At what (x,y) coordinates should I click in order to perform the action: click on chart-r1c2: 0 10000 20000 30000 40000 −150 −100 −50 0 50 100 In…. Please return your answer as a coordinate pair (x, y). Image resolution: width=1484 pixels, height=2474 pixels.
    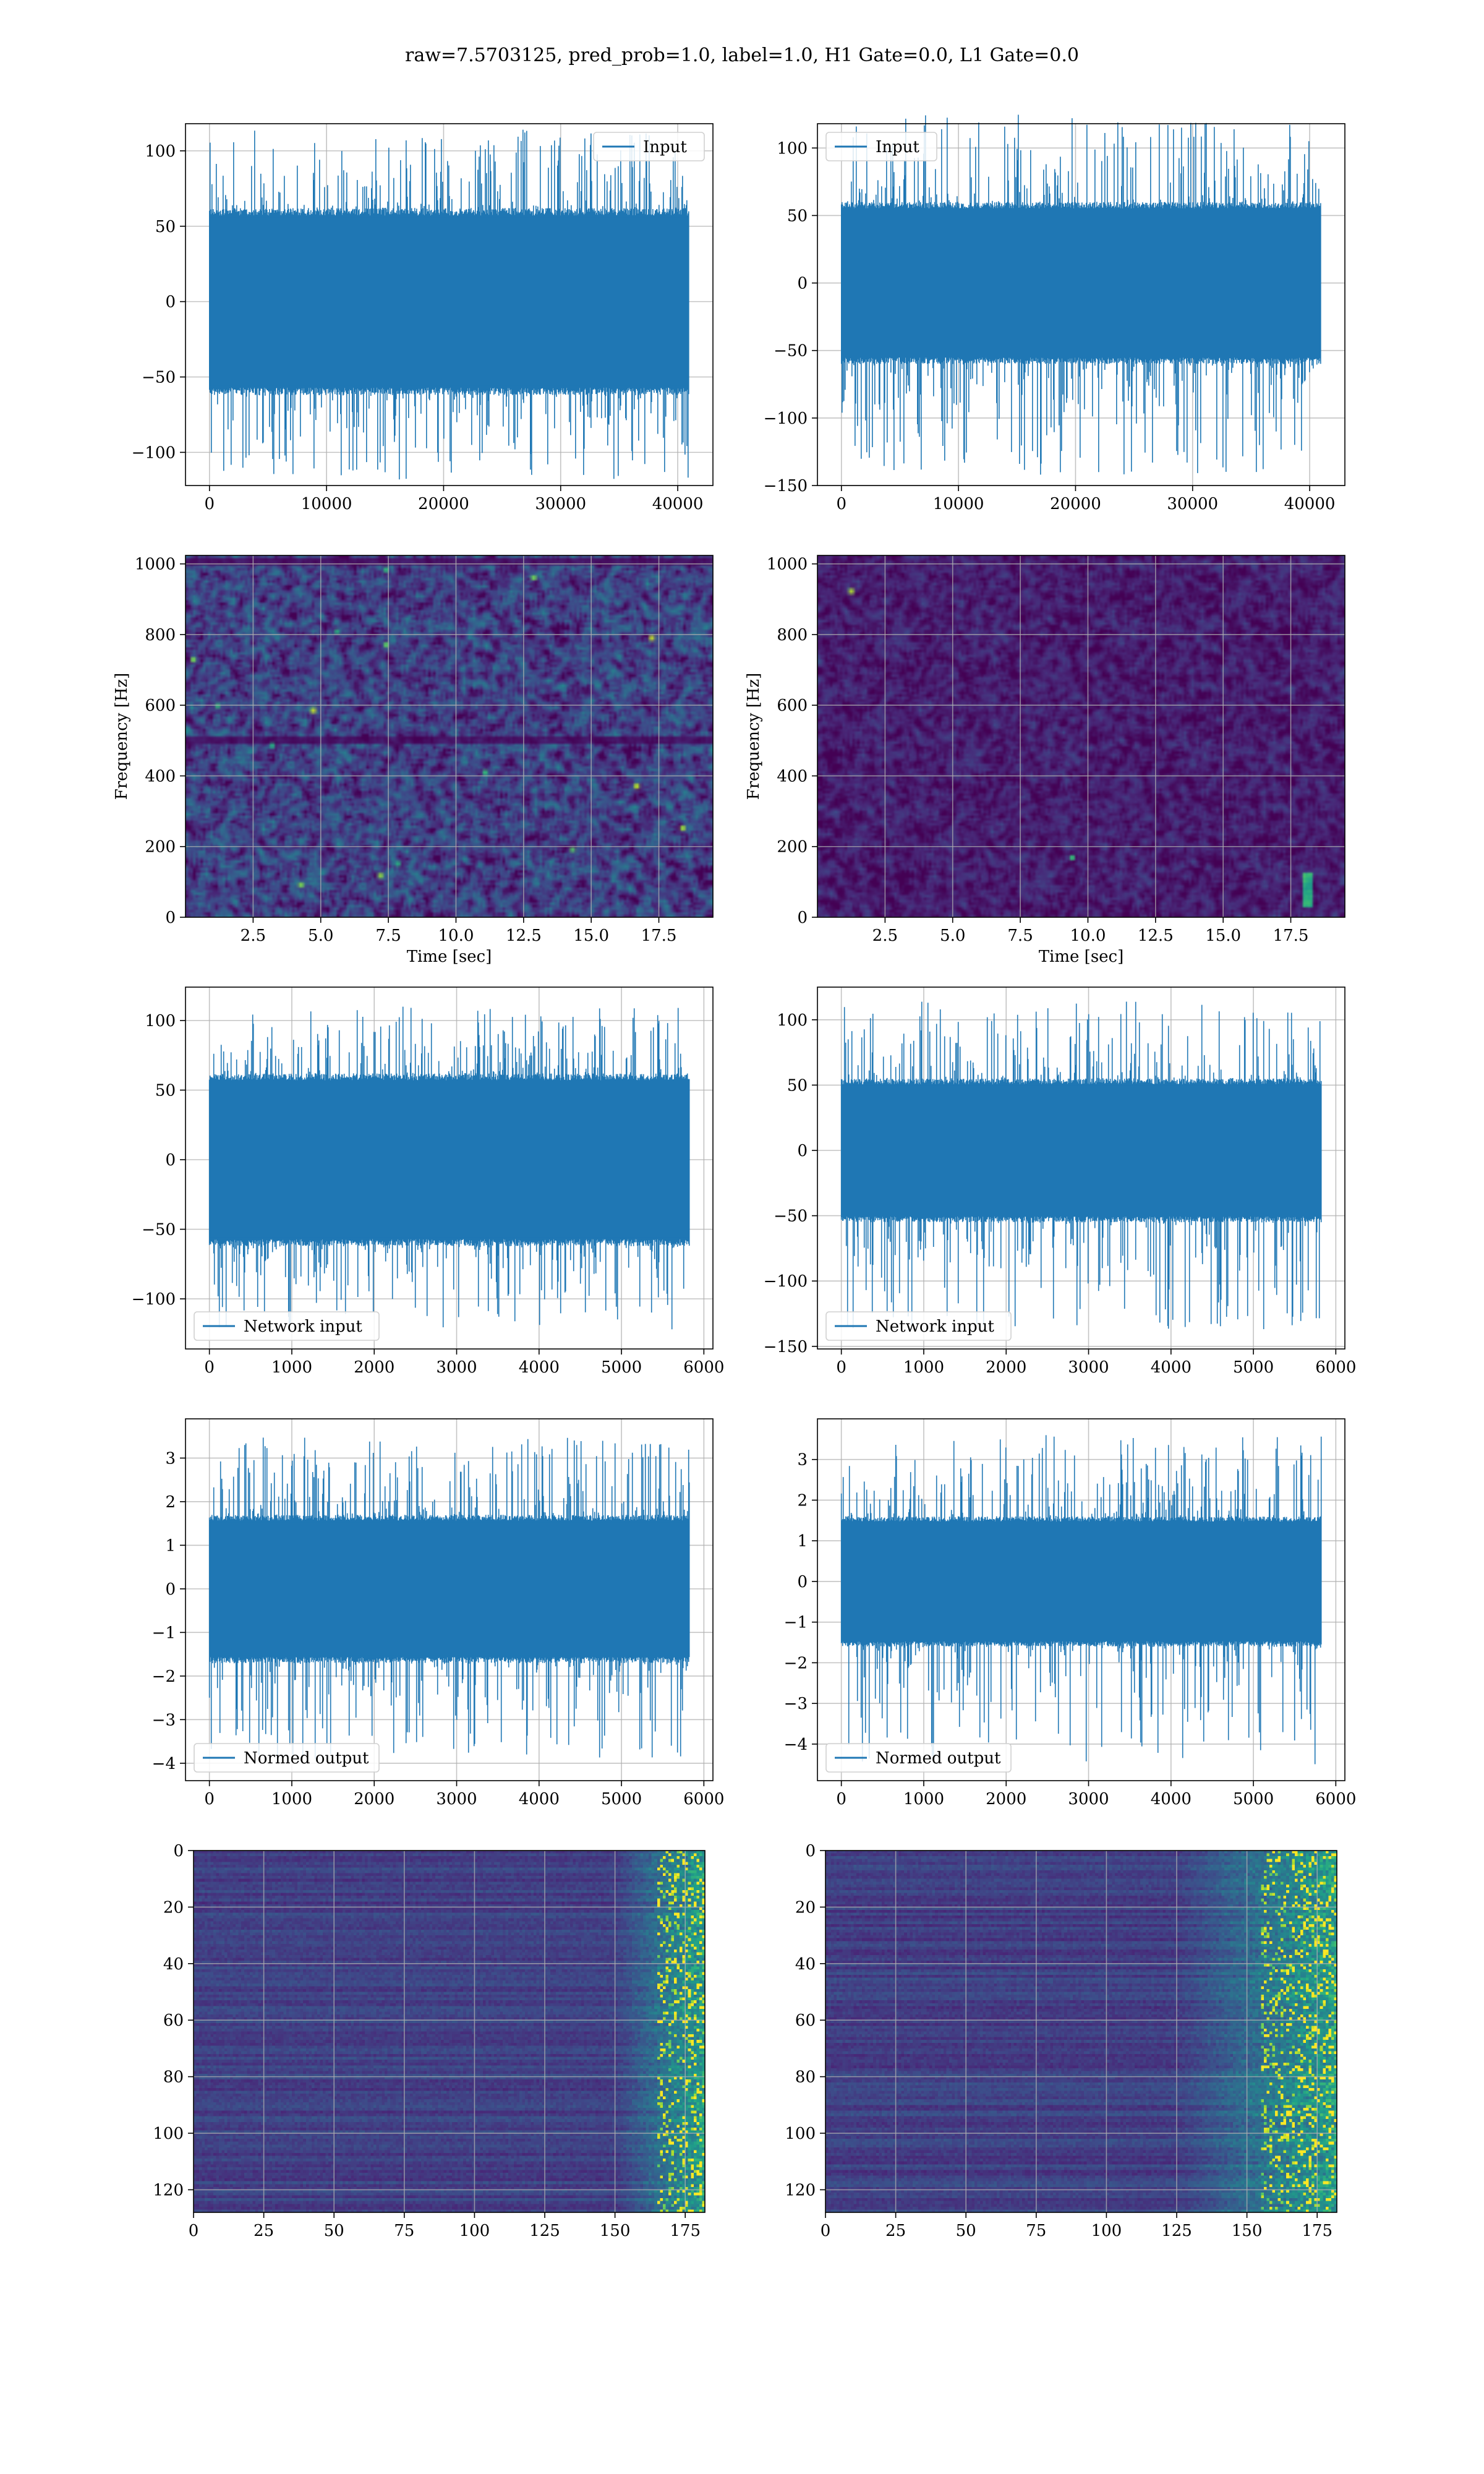
    Looking at the image, I should click on (1054, 313).